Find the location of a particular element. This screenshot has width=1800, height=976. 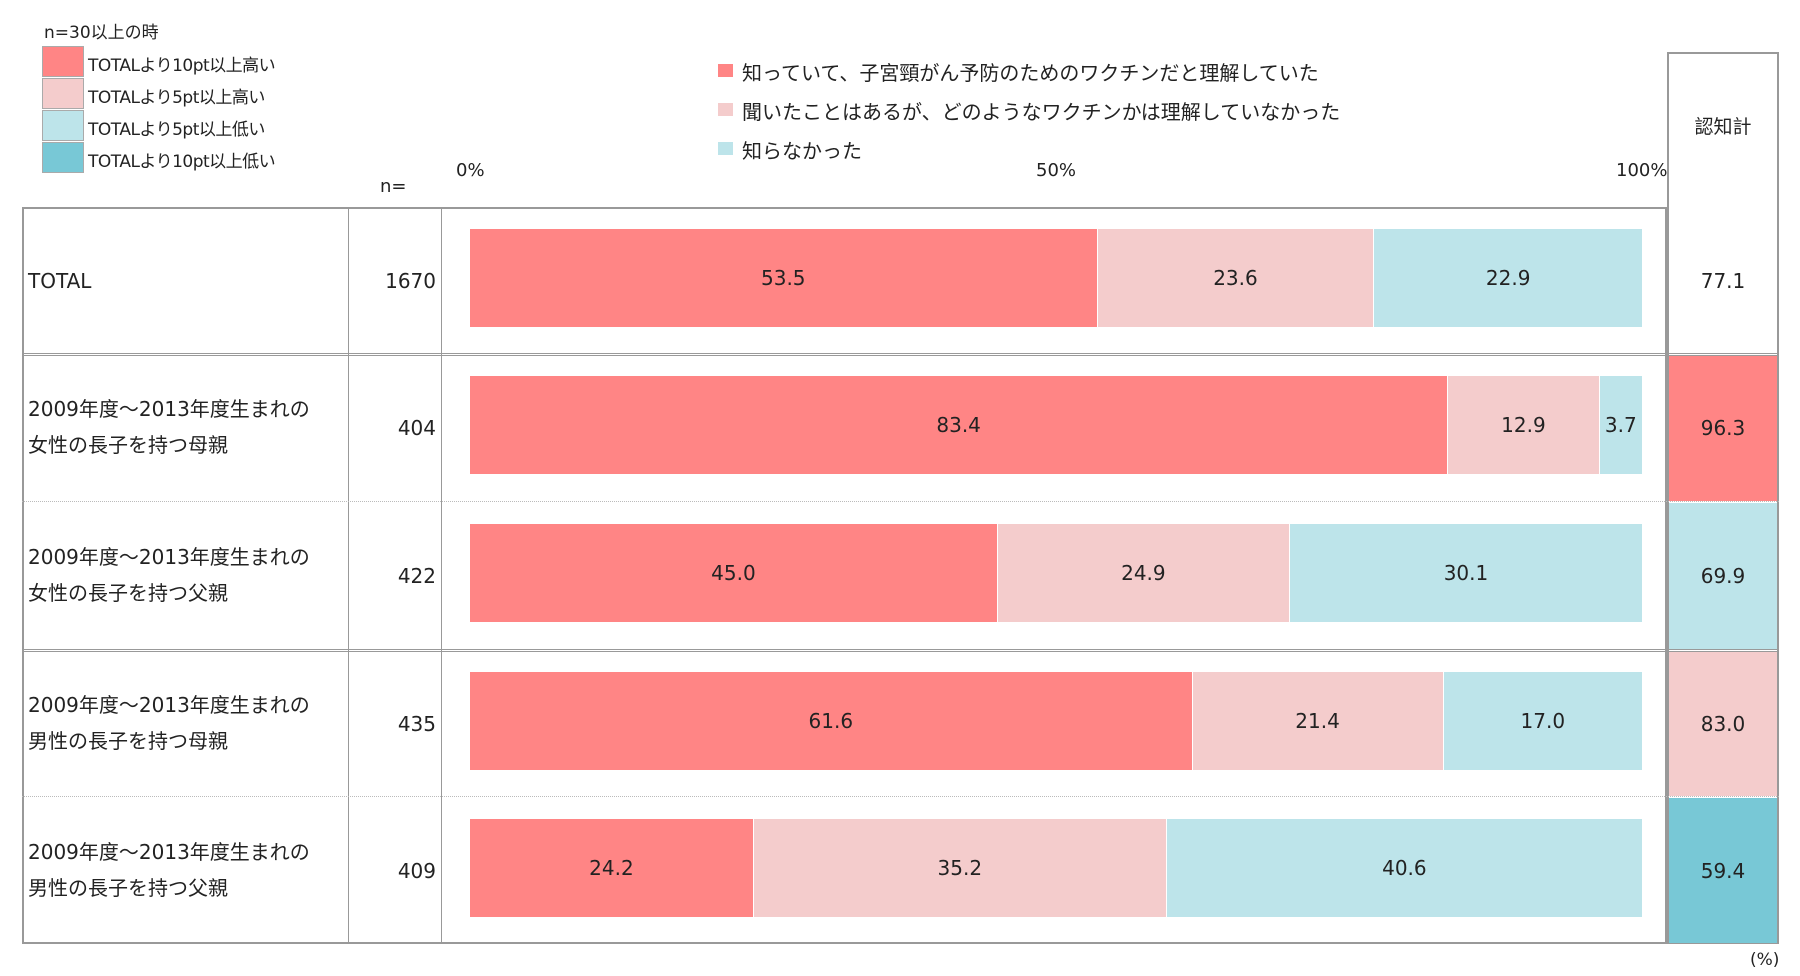

highlight-legend-title: n=30以上の時 is located at coordinates (101, 33).